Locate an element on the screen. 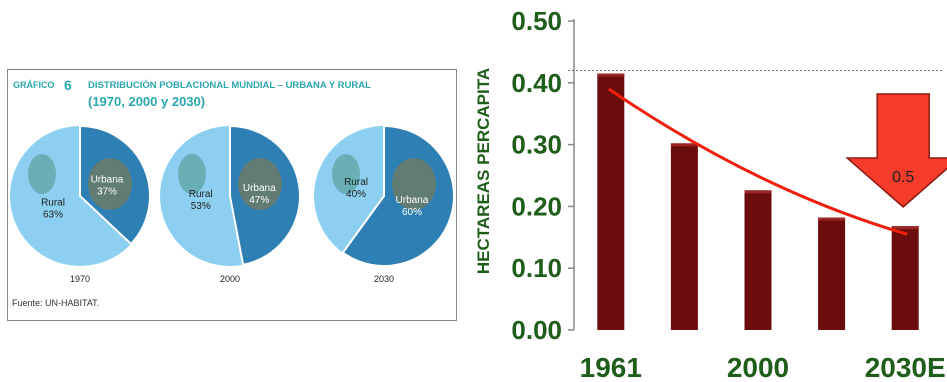 The image size is (947, 382). figure-source: Fuente: UN-HABITAT. is located at coordinates (55, 303).